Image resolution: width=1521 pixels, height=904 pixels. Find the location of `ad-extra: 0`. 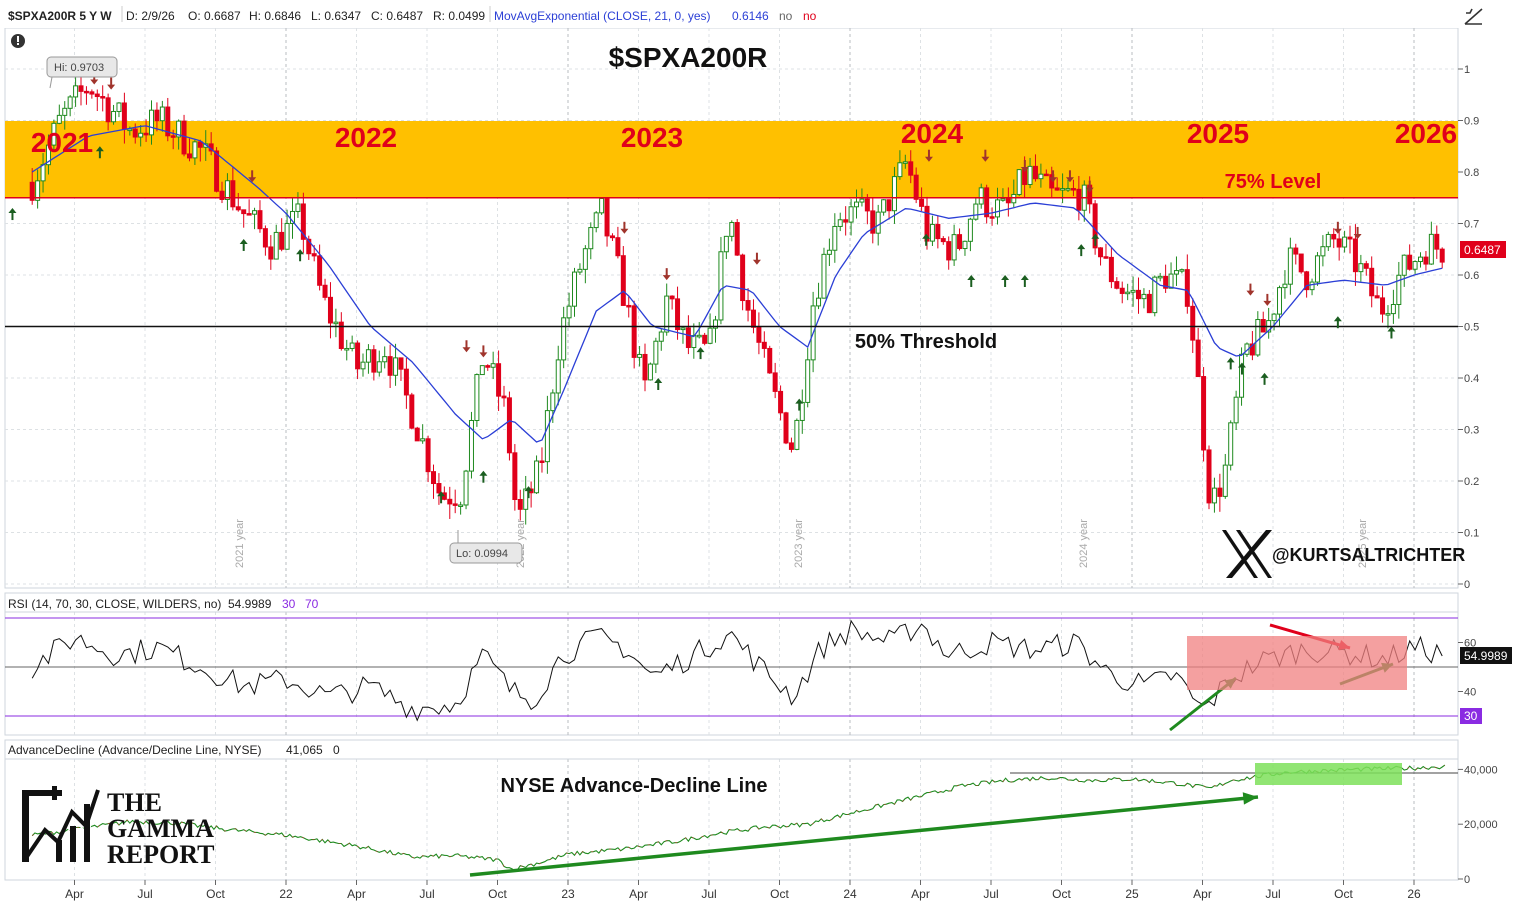

ad-extra: 0 is located at coordinates (336, 750).